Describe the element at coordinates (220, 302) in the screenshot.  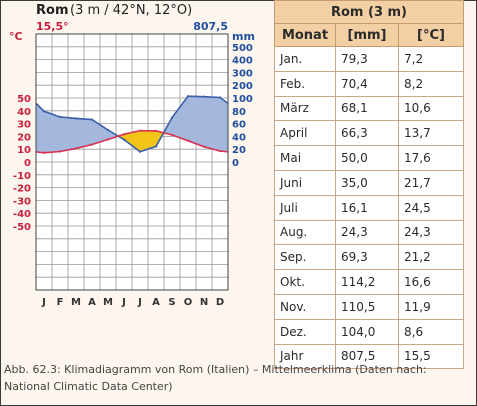
I see `month-tick-label: D` at that location.